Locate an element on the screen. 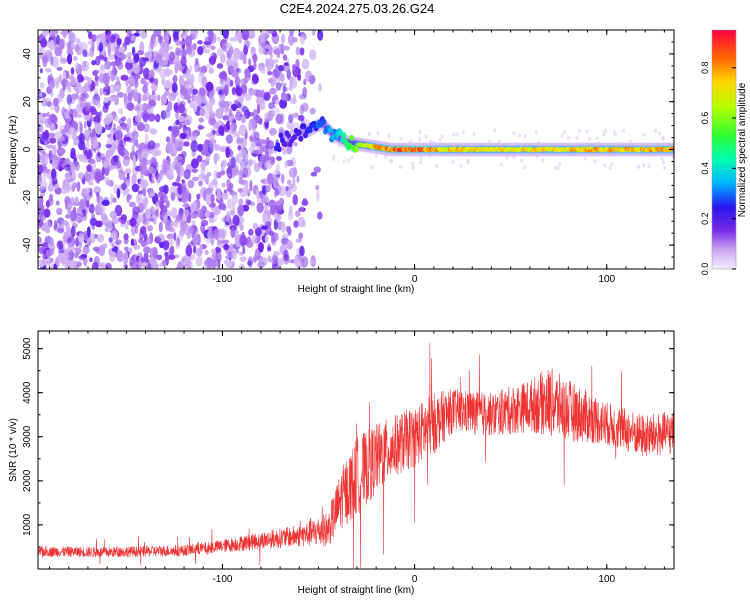 This screenshot has width=750, height=600. colorbar-label: Normalized spectral amplitude is located at coordinates (742, 149).